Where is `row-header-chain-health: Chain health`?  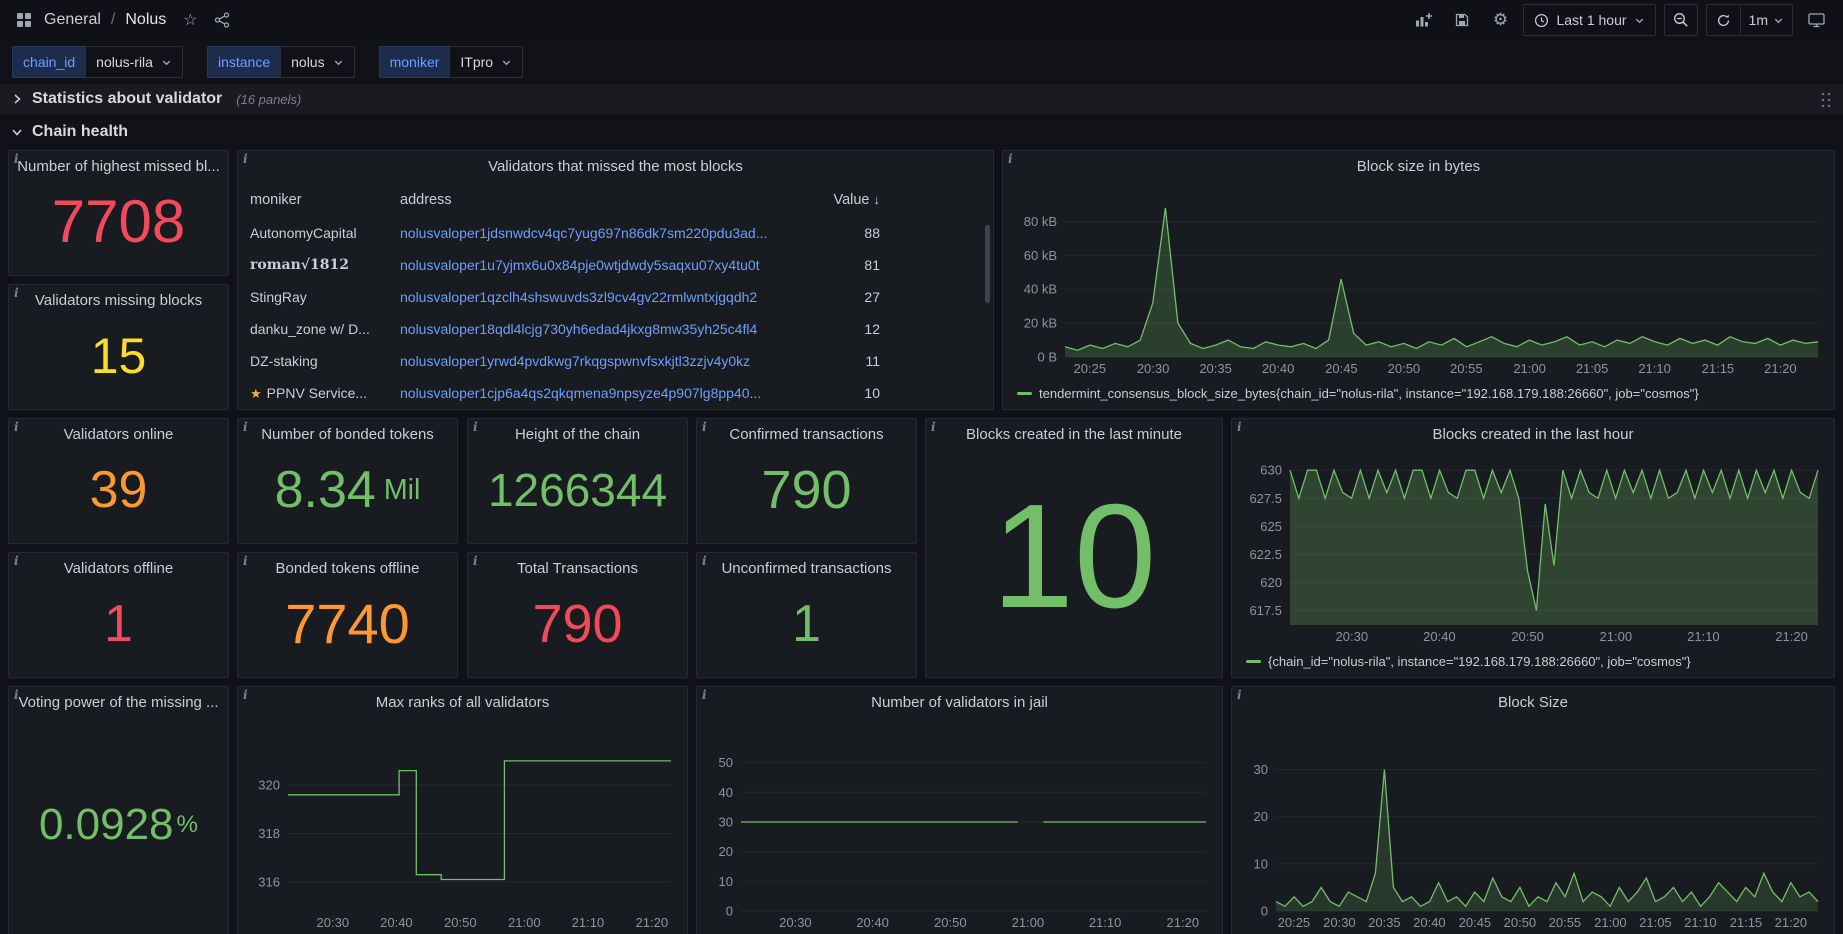 row-header-chain-health: Chain health is located at coordinates (921, 132).